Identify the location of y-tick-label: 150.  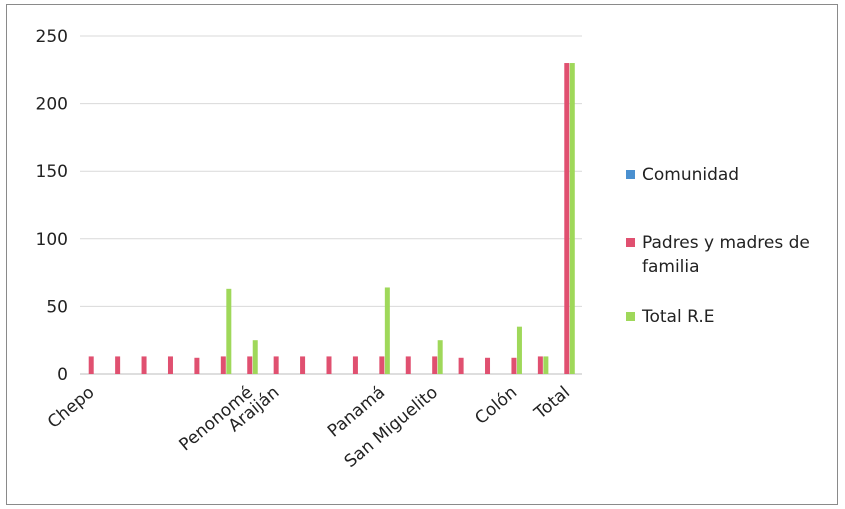
(52, 172).